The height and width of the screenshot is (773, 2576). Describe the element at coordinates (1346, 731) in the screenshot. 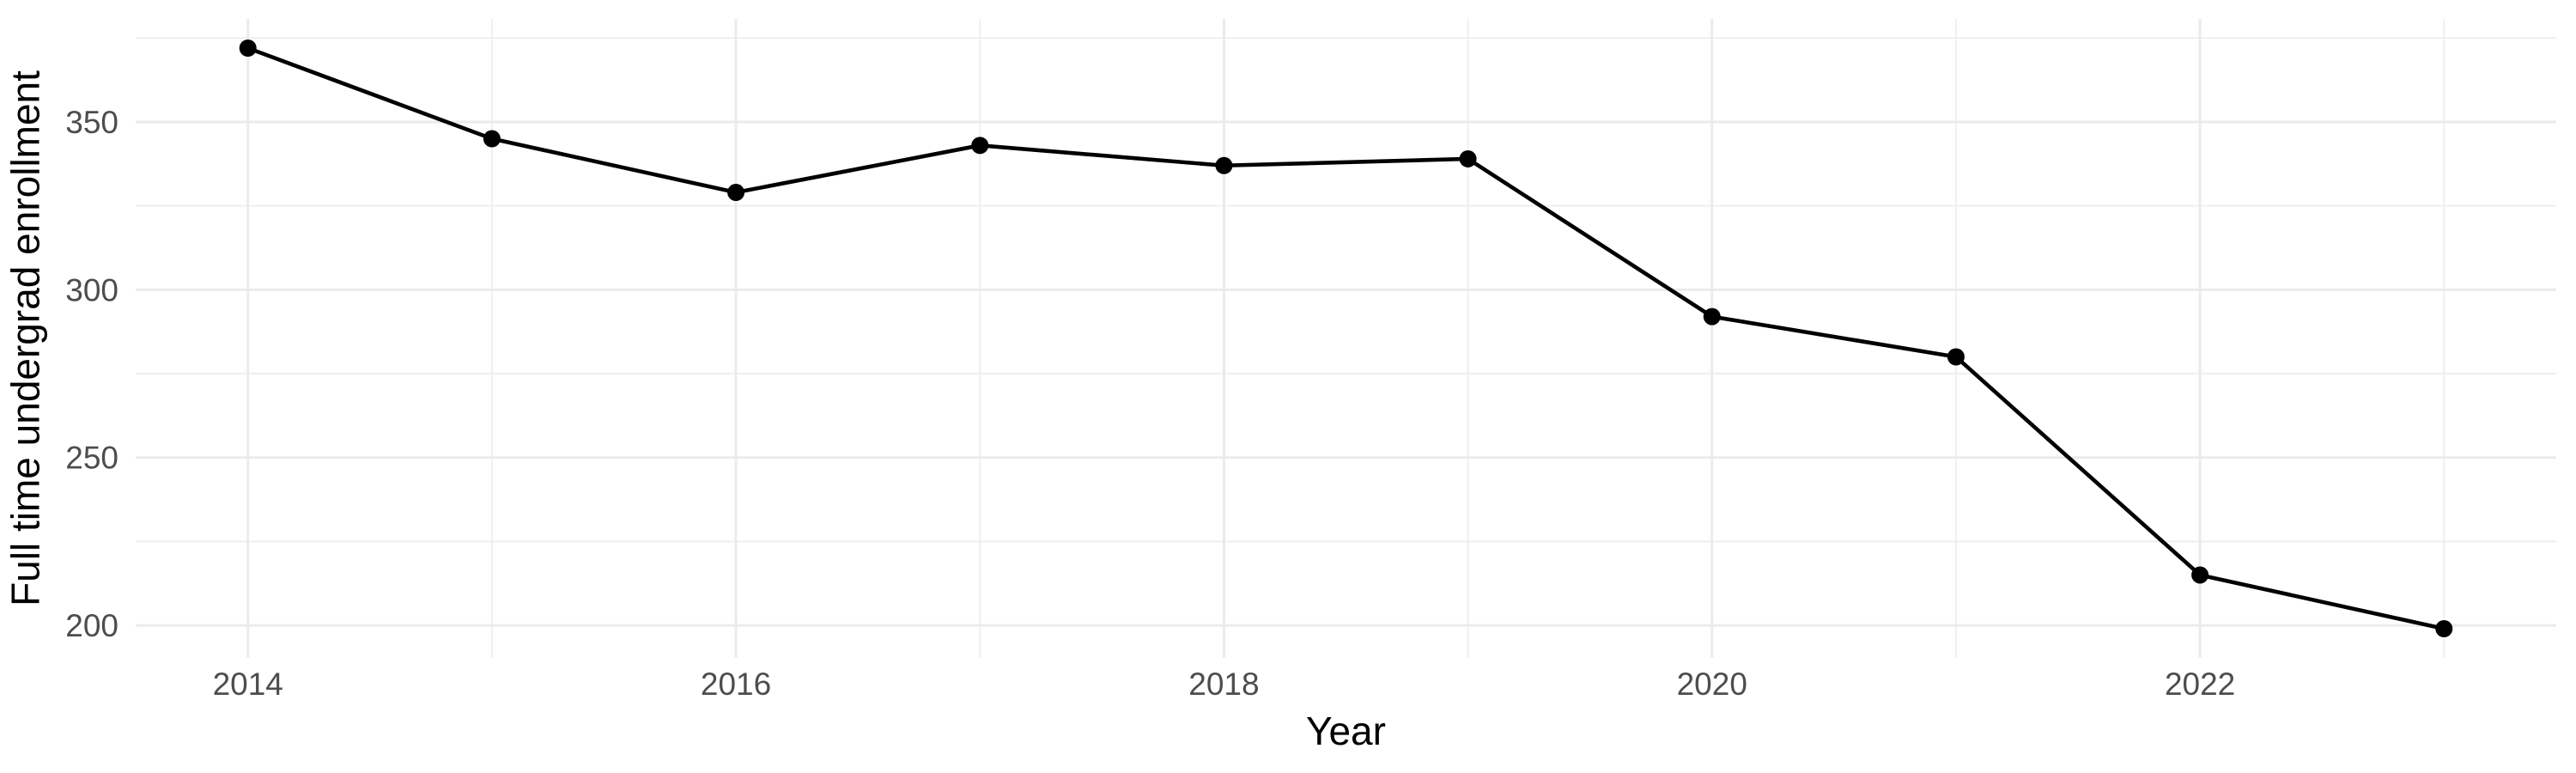

I see `x-axis-title: Year` at that location.